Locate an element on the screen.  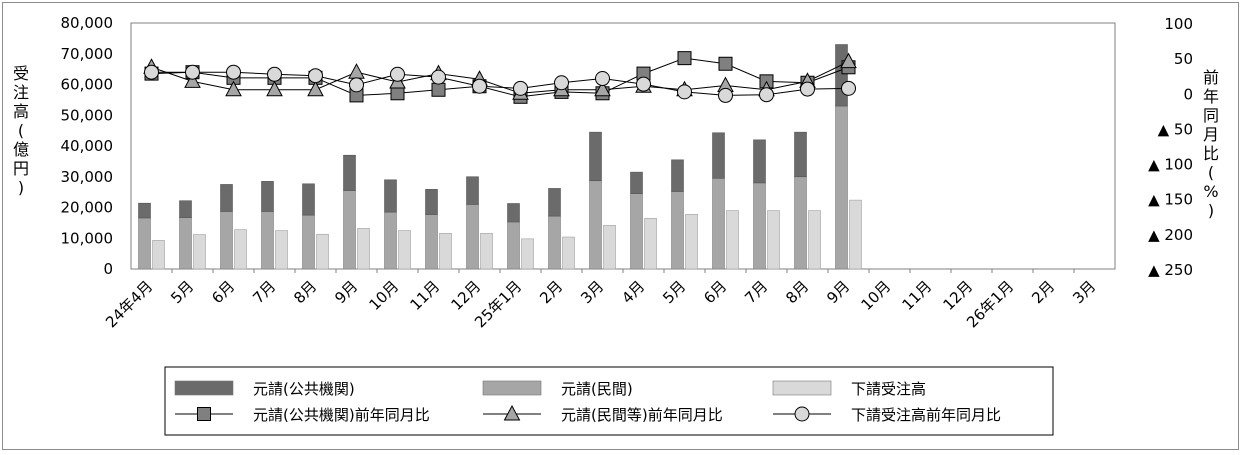
legend-marker-triangle is located at coordinates (512, 412).